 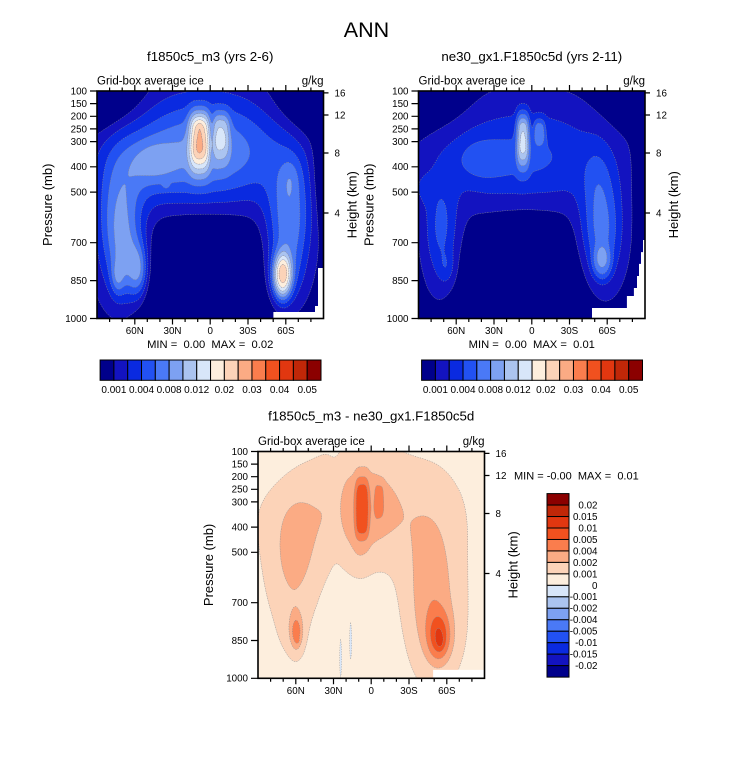 What do you see at coordinates (532, 345) in the screenshot?
I see `svg-text: MIN = 0.00 MAX = 0.01` at bounding box center [532, 345].